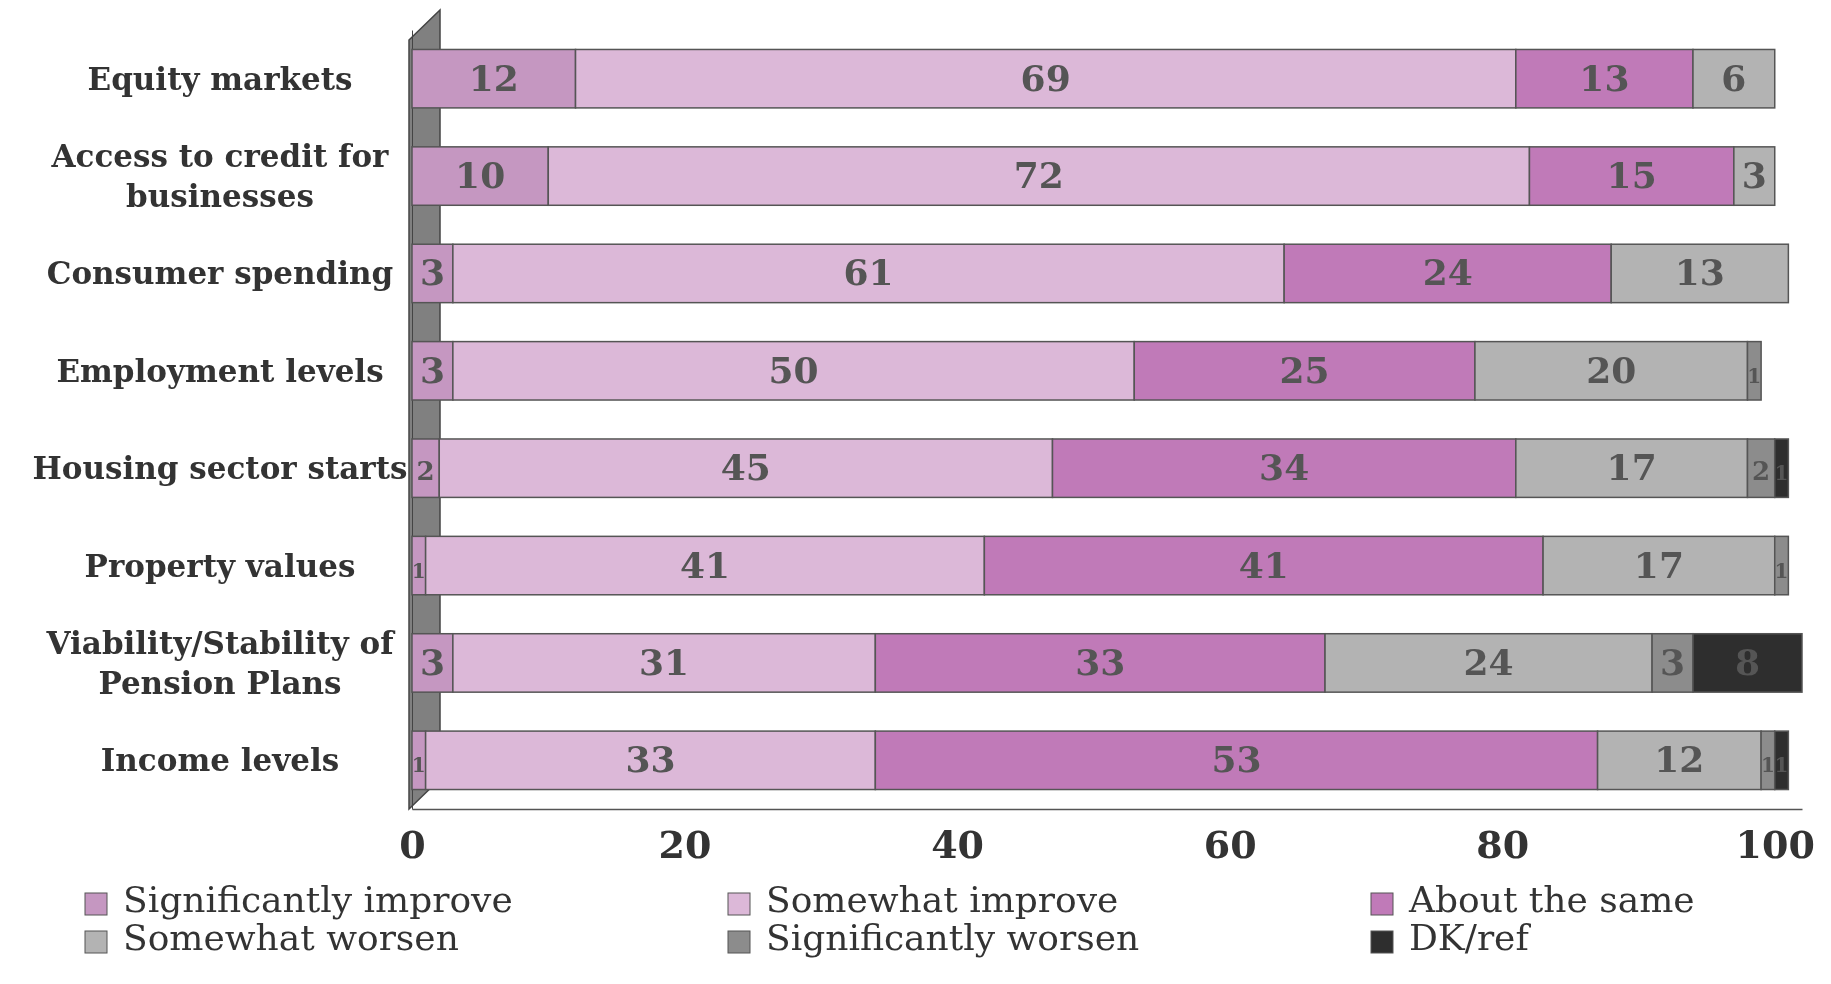 The height and width of the screenshot is (984, 1831). I want to click on y-tick-label: Housing sector starts, so click(220, 468).